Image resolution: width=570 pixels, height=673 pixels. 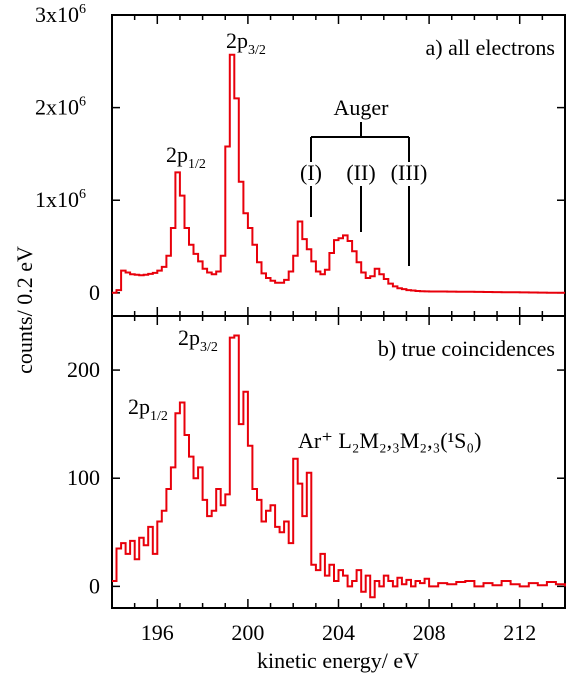 I want to click on label-2p-1/2-a-base: 2p, so click(x=177, y=154).